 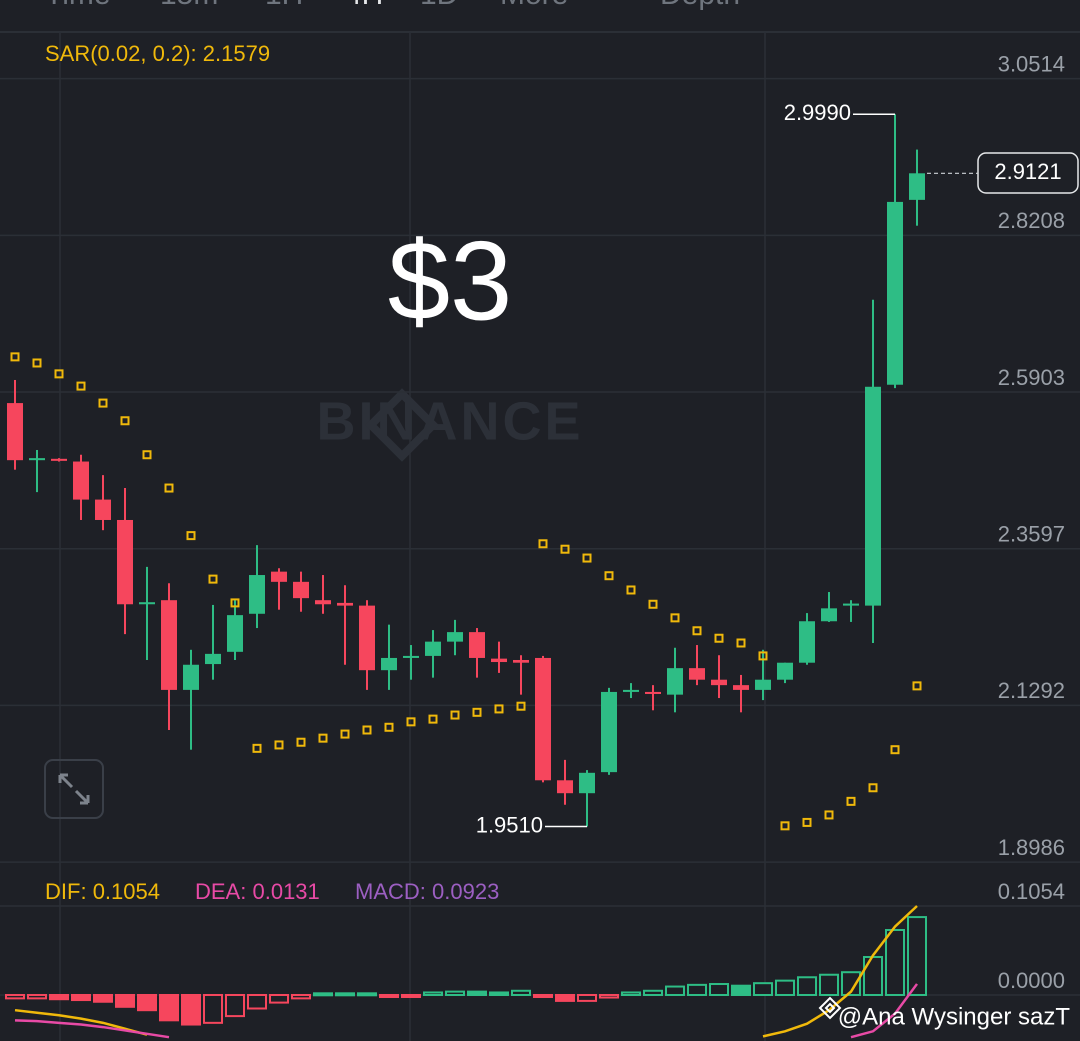 I want to click on dea-legend: DEA: 0.0131, so click(x=257, y=891).